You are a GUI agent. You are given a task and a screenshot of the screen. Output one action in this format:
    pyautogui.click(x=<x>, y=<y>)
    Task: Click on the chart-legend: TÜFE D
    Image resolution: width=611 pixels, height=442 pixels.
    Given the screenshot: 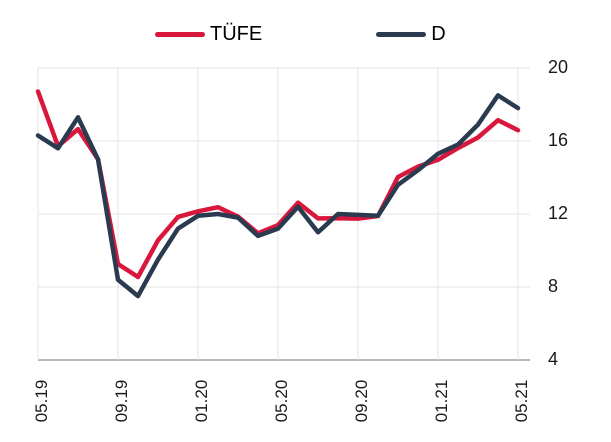 What is the action you would take?
    pyautogui.click(x=300, y=34)
    